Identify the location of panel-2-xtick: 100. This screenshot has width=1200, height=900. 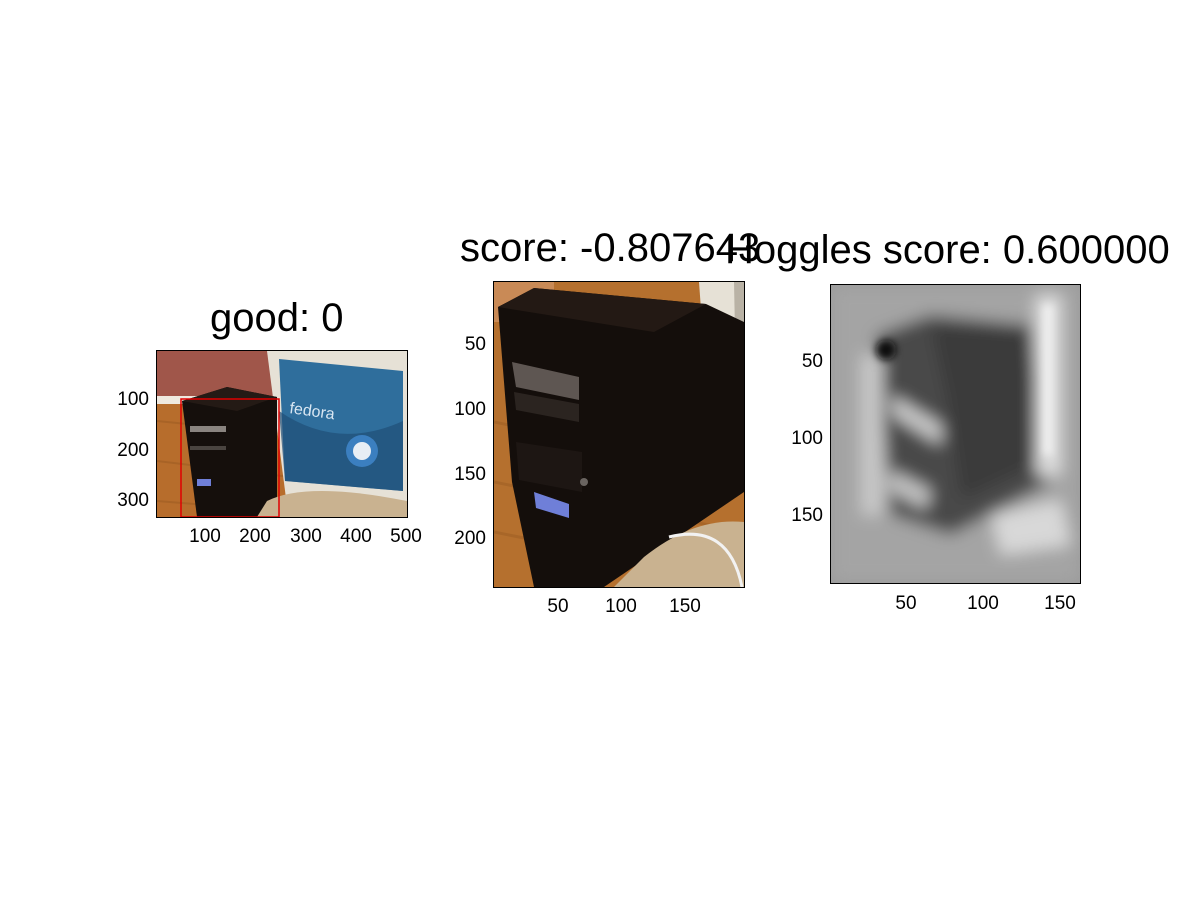
(621, 606).